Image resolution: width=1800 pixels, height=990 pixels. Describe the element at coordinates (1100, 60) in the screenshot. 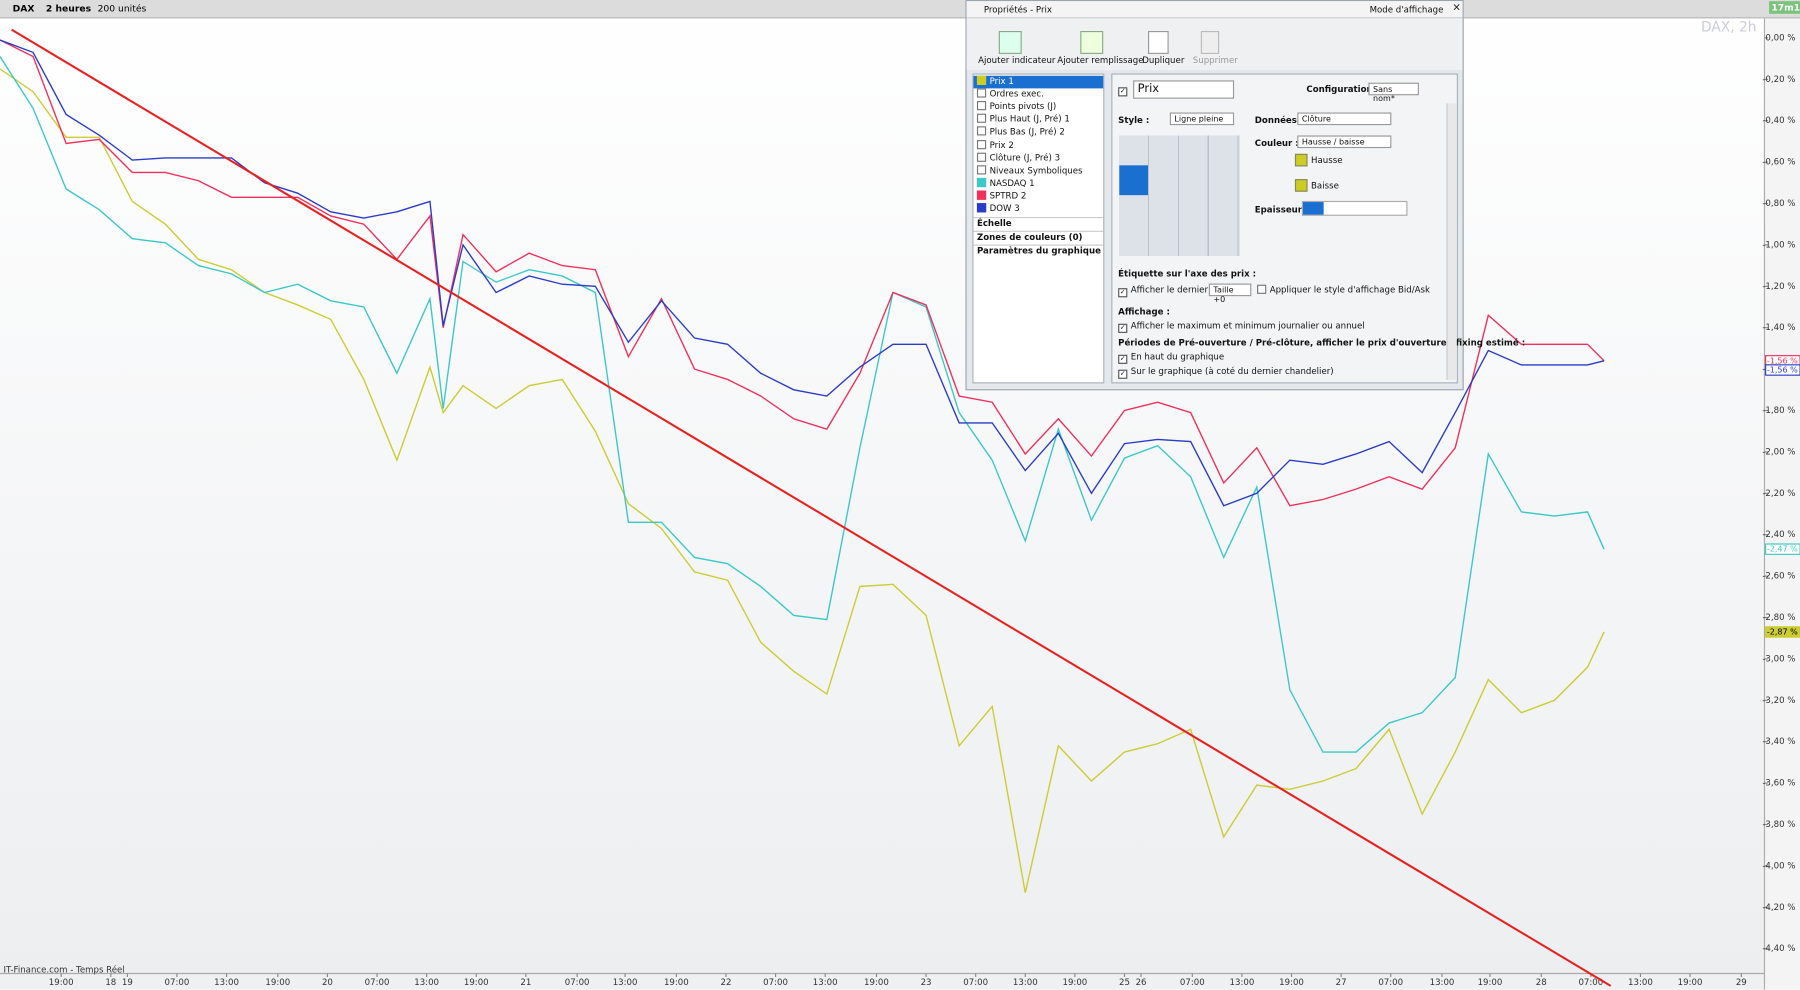

I see `button: Ajouter remplissage` at that location.